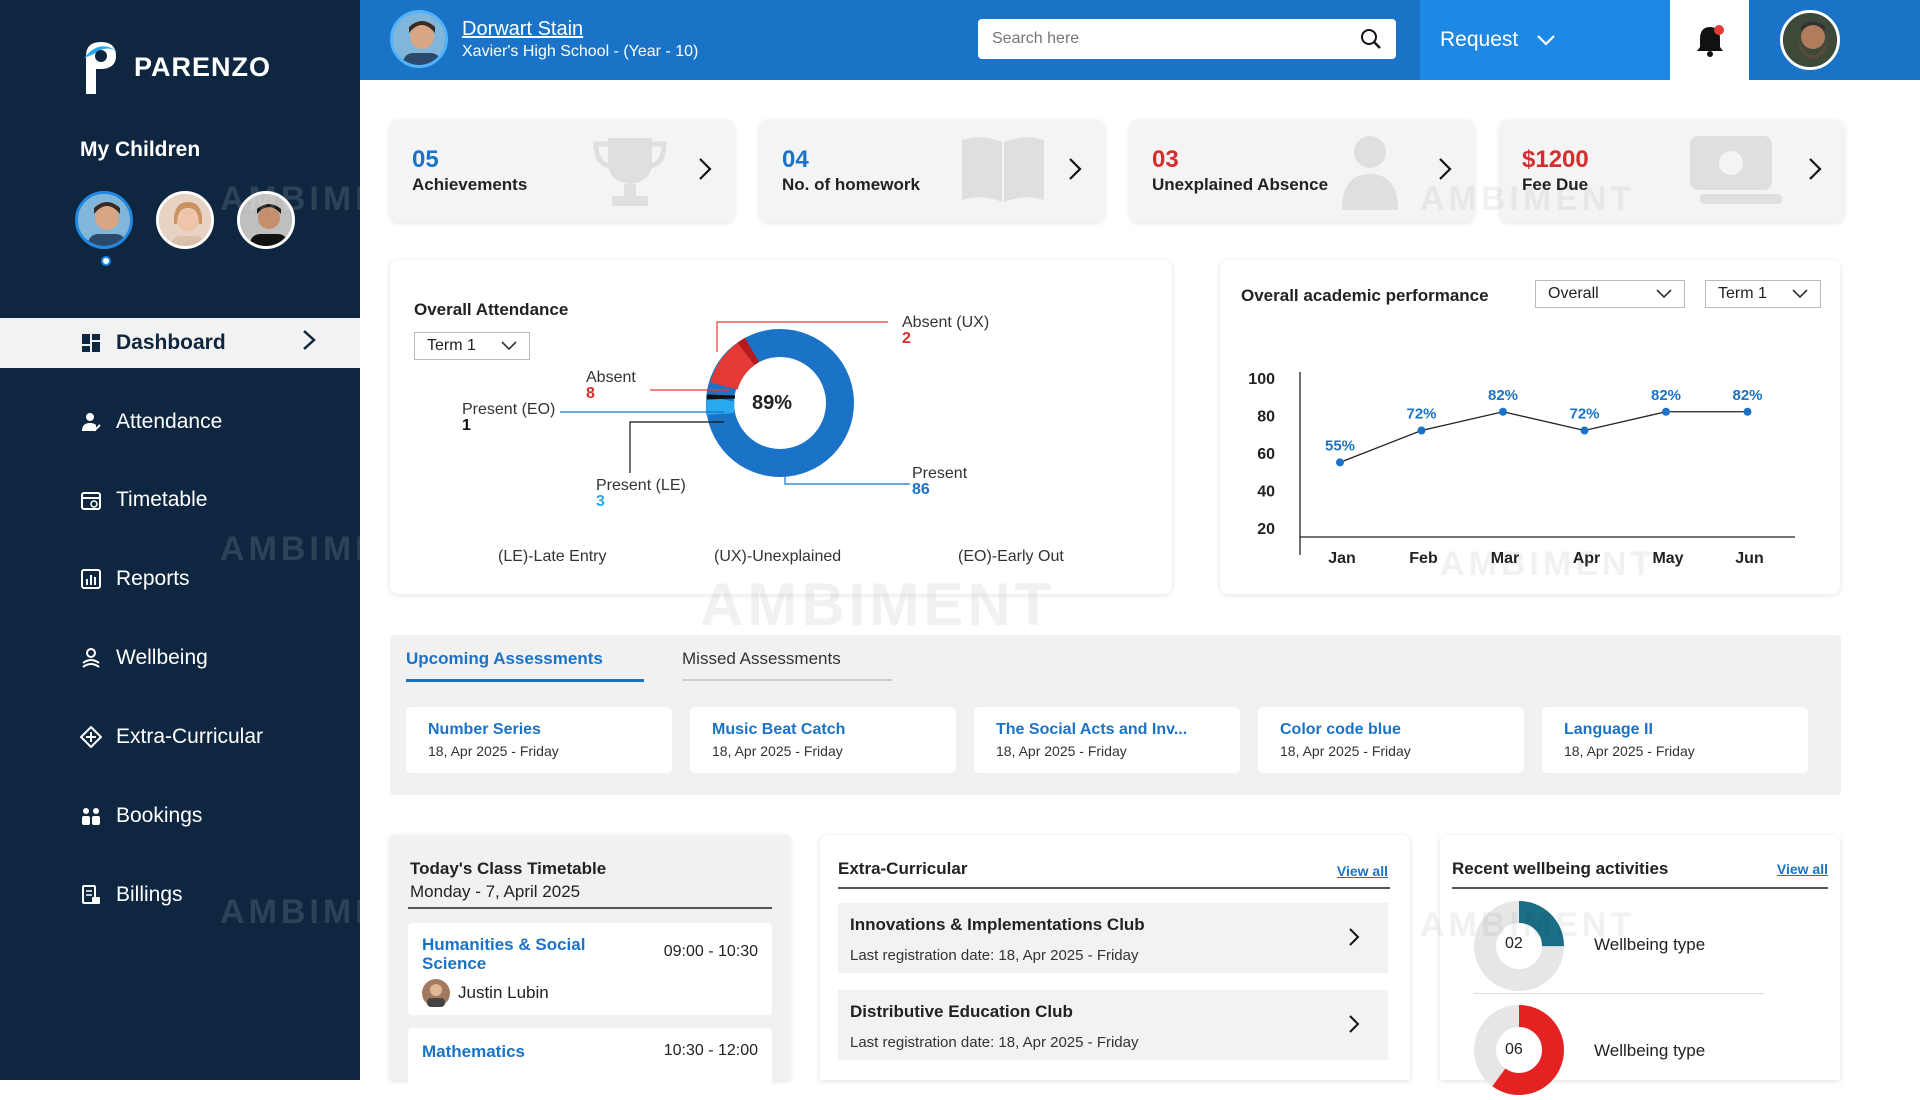 Image resolution: width=1920 pixels, height=1100 pixels. I want to click on stat-card-homework: 04 No. of homework, so click(932, 171).